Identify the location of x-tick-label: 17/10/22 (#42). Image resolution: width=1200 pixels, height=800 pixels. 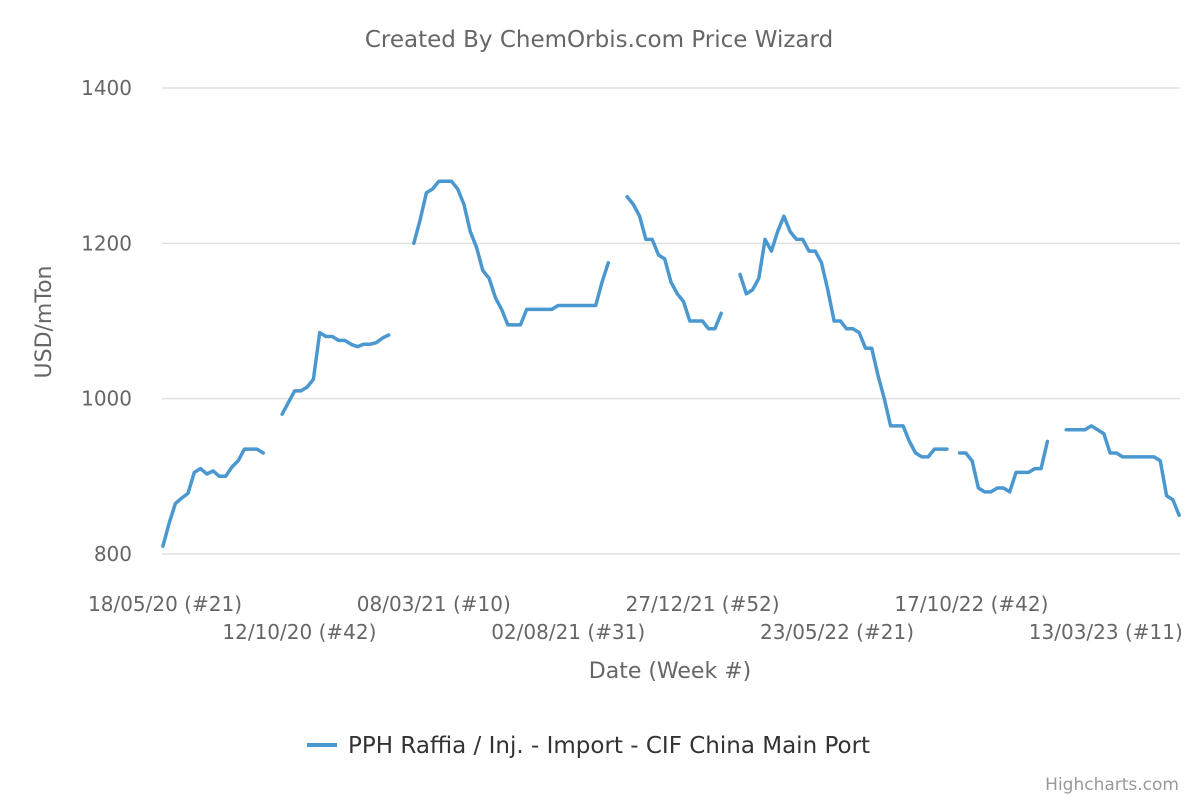
(971, 604).